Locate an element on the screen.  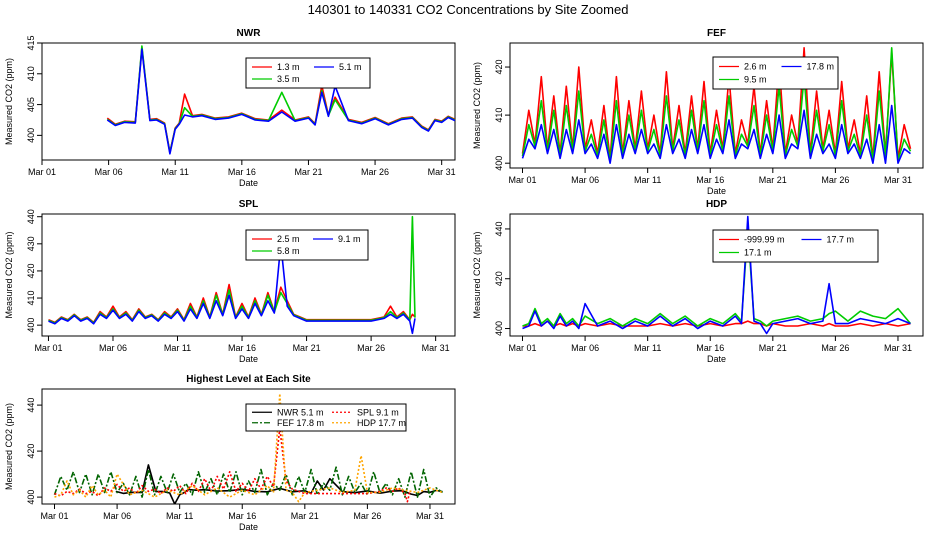
y-tick-label: 405 is located at coordinates (31, 104).